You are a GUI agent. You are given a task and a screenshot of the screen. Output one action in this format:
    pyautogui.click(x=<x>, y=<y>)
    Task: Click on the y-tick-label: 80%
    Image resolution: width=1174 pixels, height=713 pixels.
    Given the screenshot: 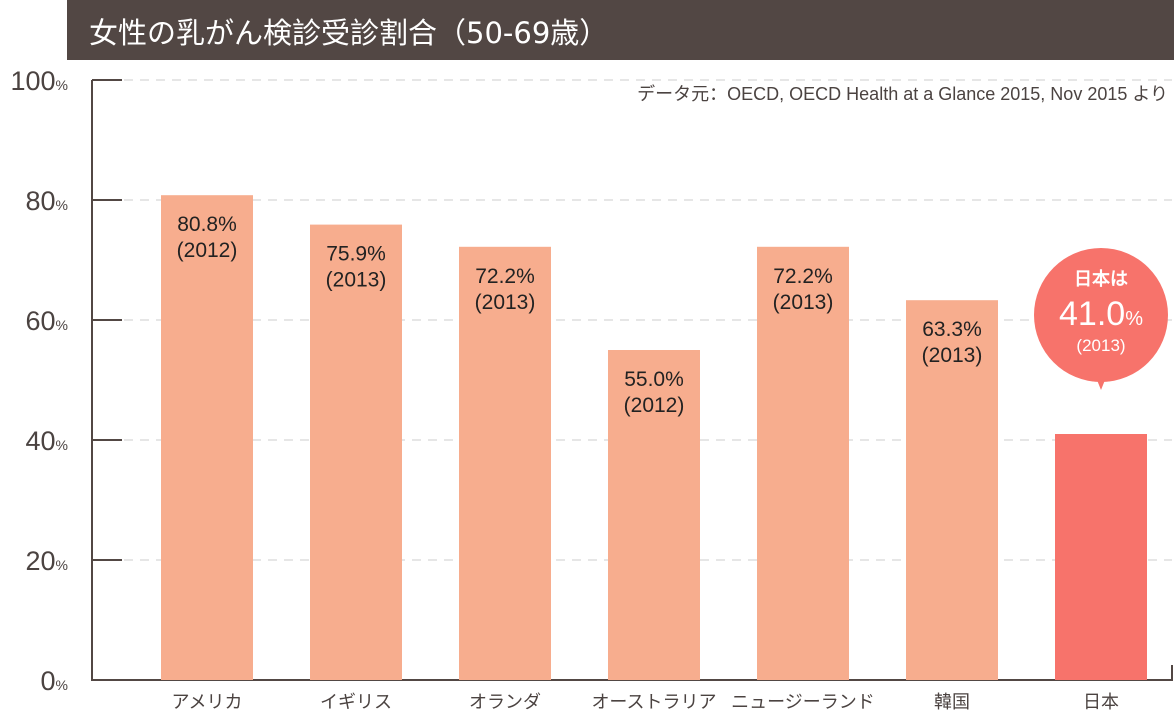 What is the action you would take?
    pyautogui.click(x=47, y=201)
    